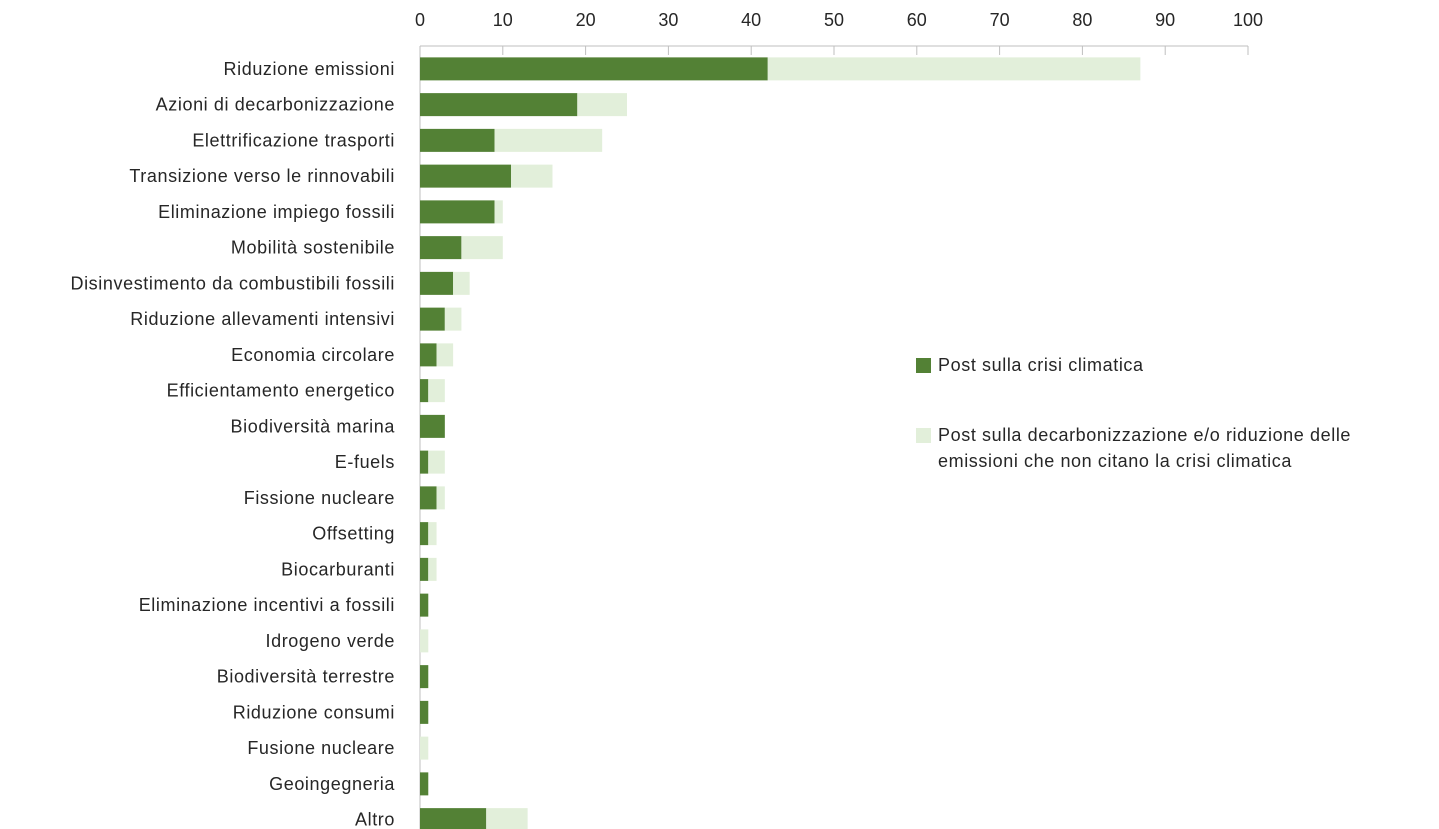  Describe the element at coordinates (1041, 365) in the screenshot. I see `legend-label-crisi-climatica: Post sulla crisi climatica` at that location.